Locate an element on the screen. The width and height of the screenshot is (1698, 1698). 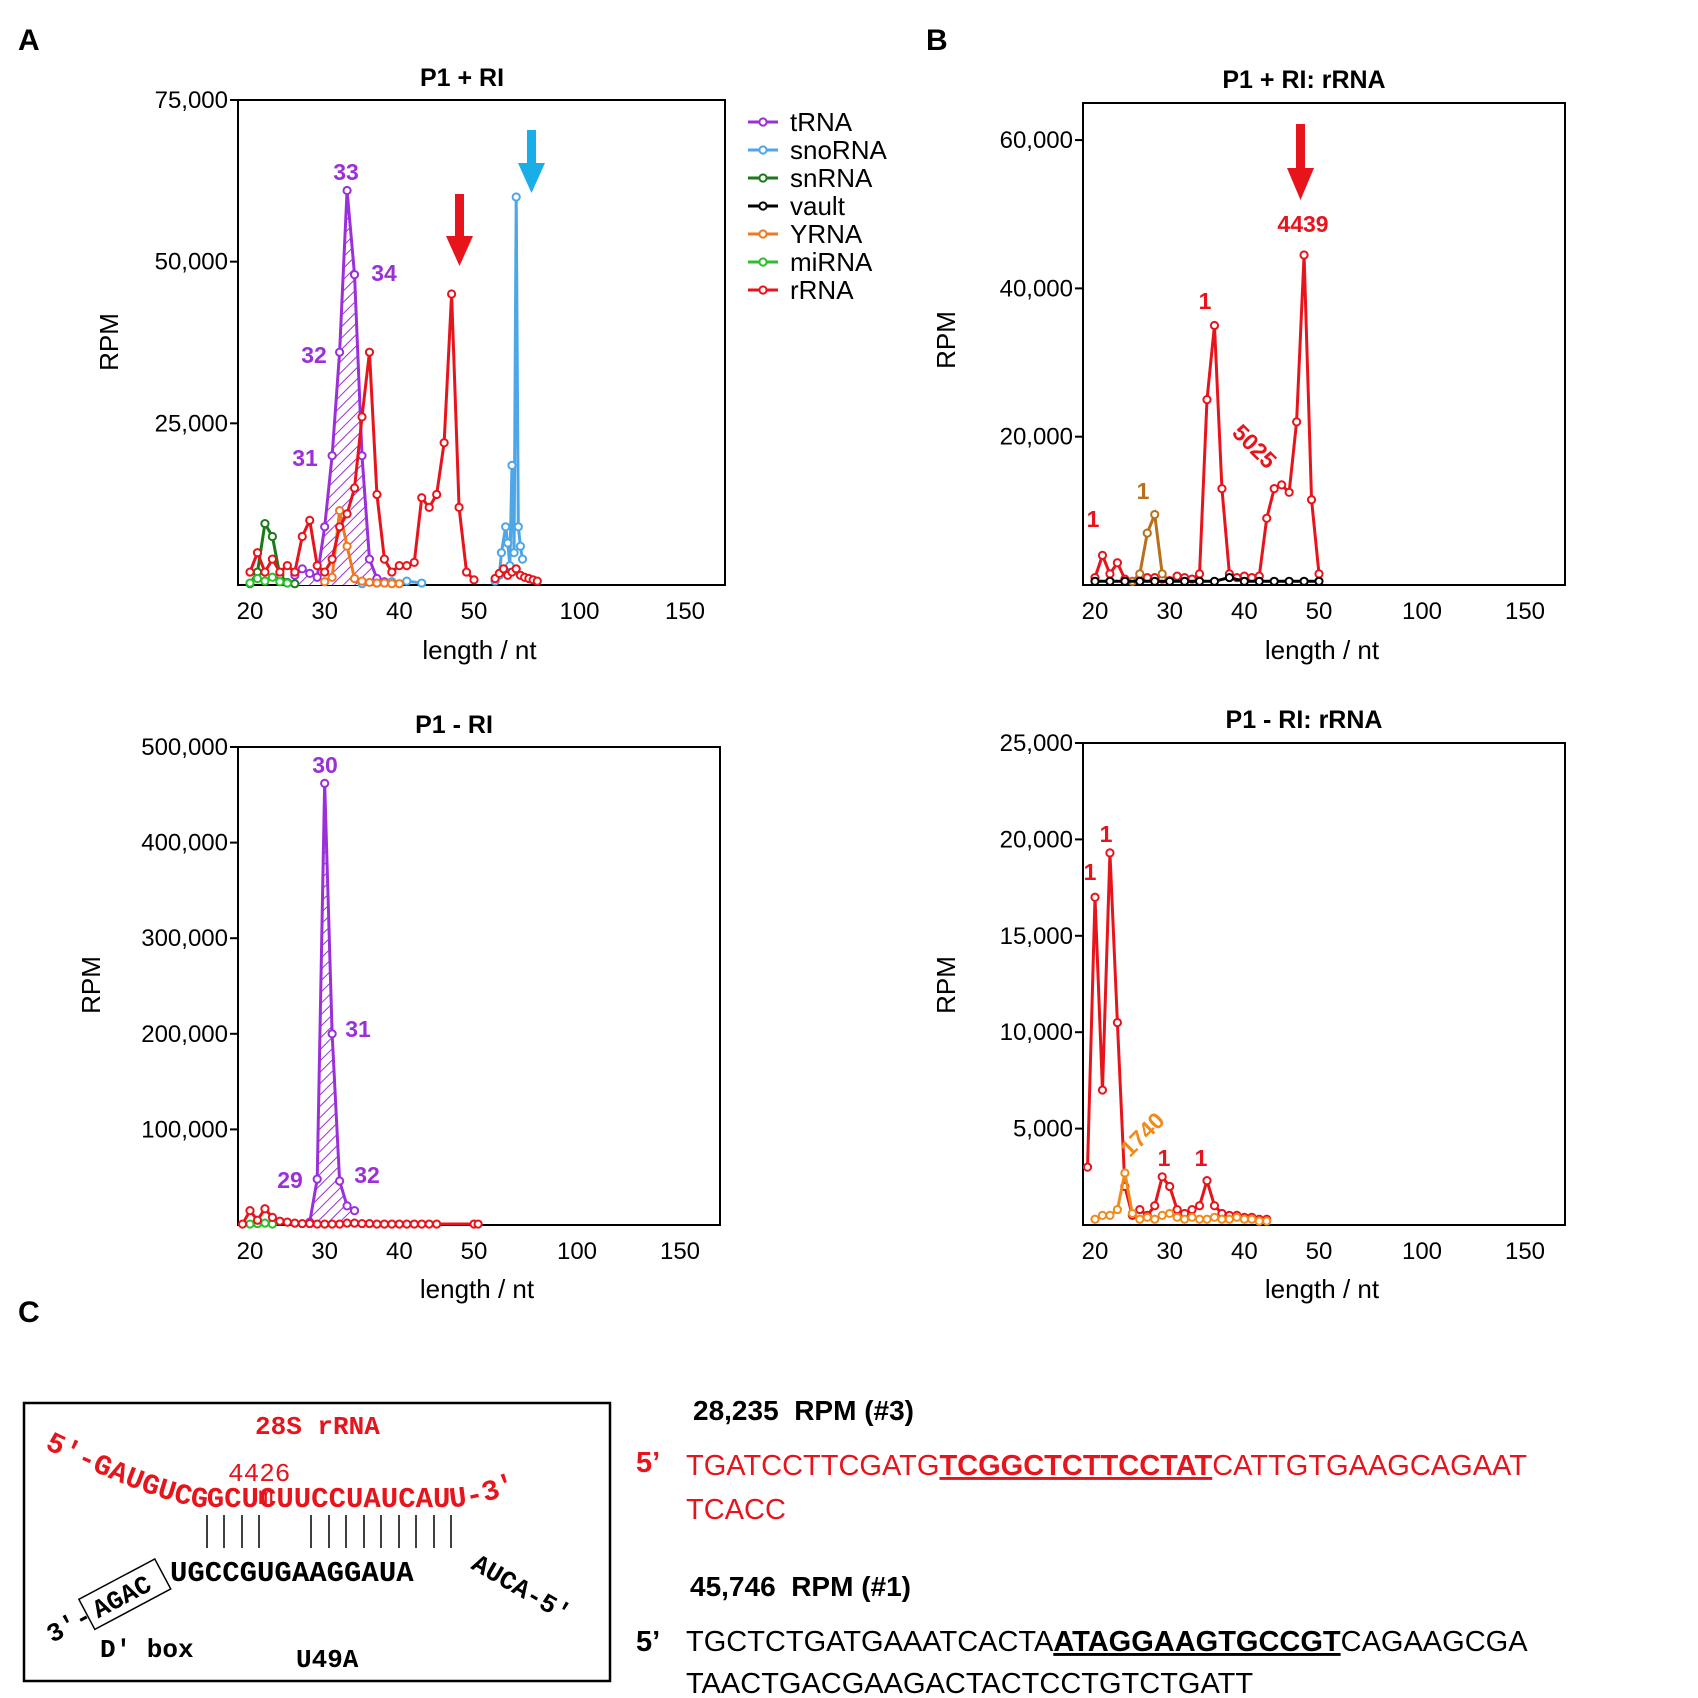
peak-label: 34 is located at coordinates (384, 273).